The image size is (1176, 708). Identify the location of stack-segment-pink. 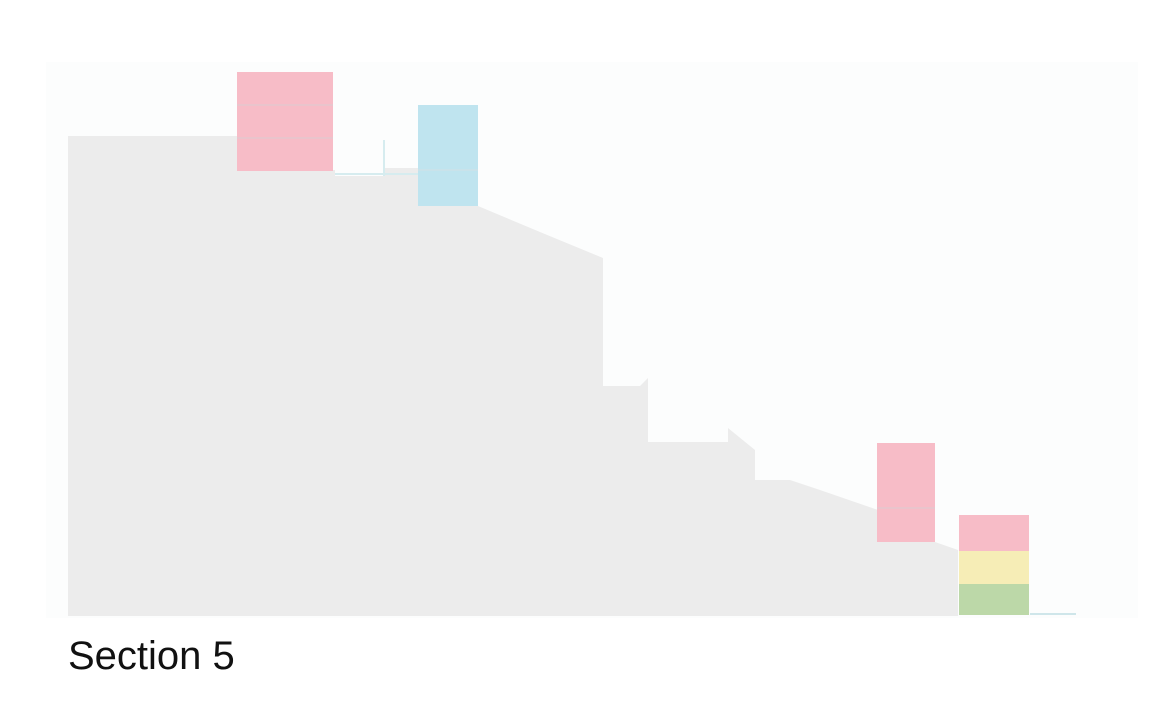
(994, 533).